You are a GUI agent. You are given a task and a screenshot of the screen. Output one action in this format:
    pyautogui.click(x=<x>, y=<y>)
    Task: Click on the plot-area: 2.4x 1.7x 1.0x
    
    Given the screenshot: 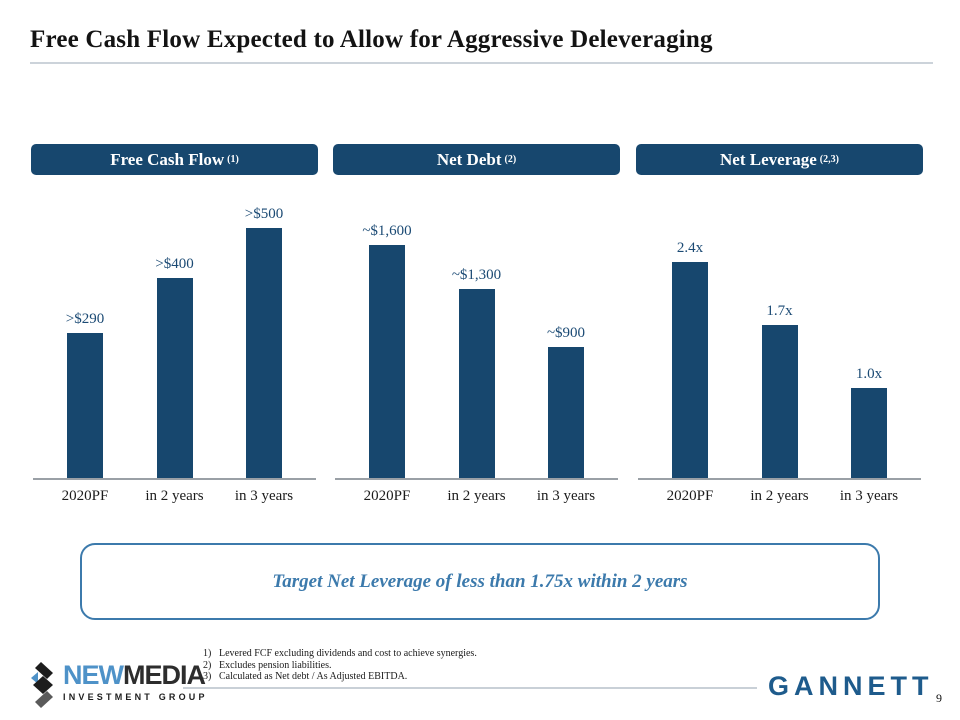 What is the action you would take?
    pyautogui.click(x=779, y=331)
    